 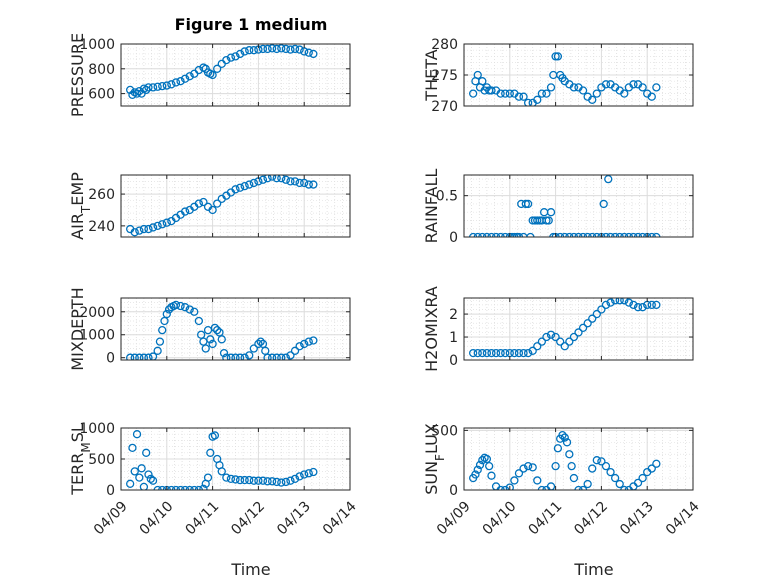 What do you see at coordinates (431, 438) in the screenshot?
I see `y-axis-label-rest: LUX` at bounding box center [431, 438].